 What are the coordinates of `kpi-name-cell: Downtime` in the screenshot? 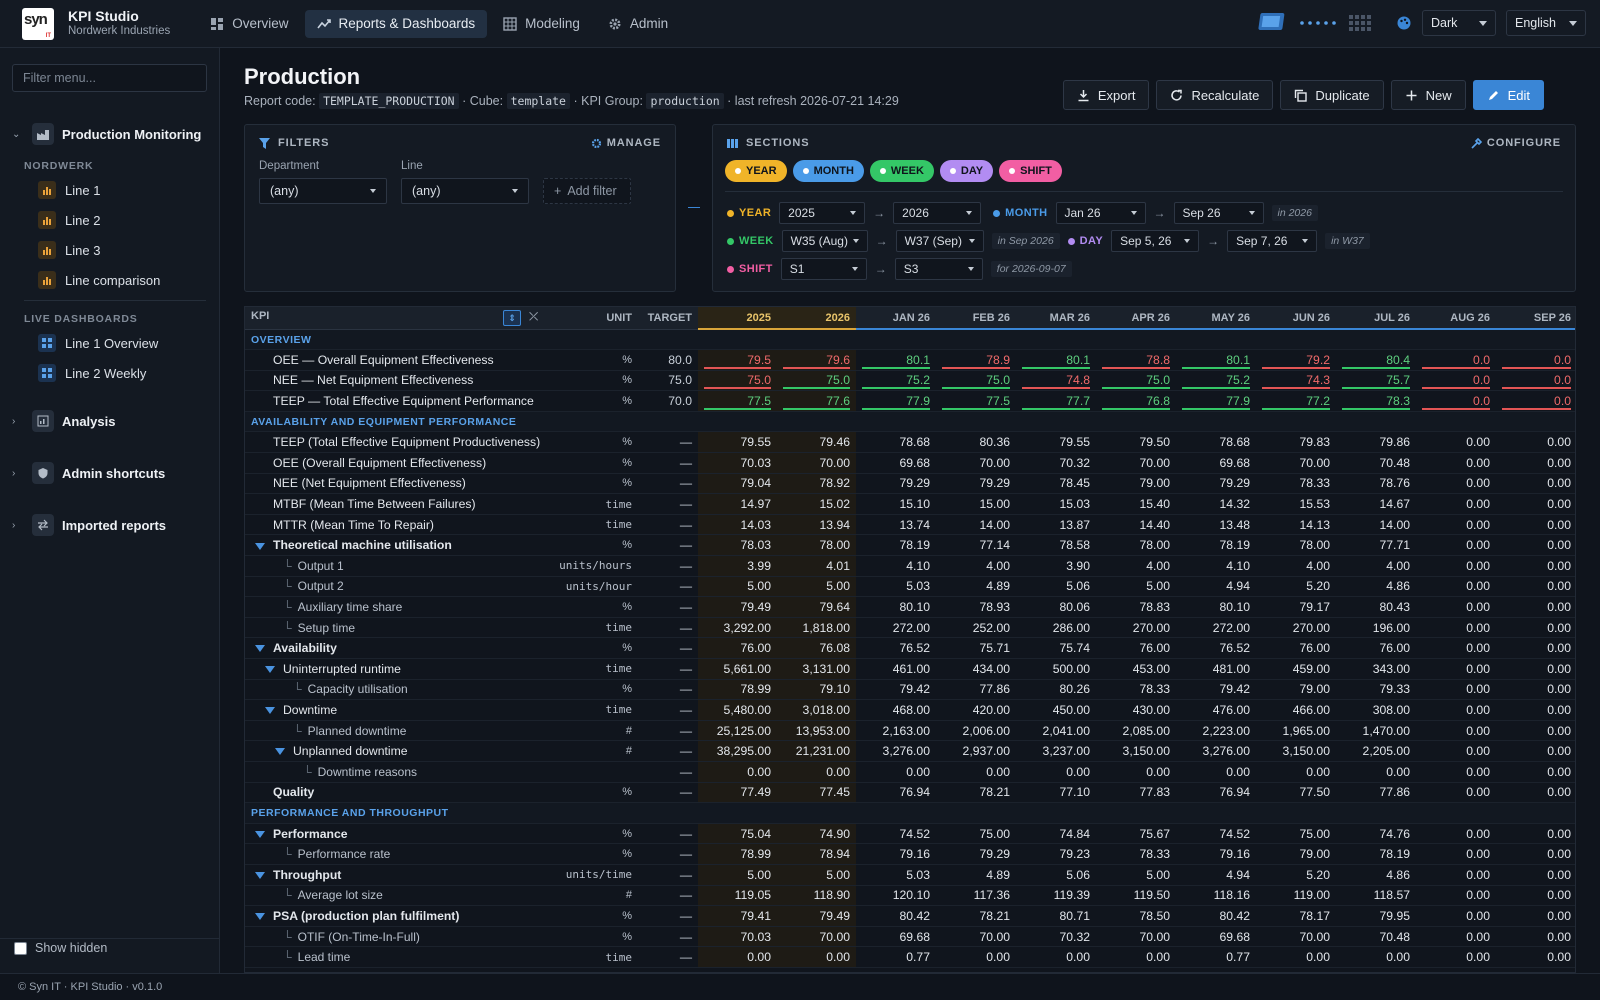 It's located at (396, 710).